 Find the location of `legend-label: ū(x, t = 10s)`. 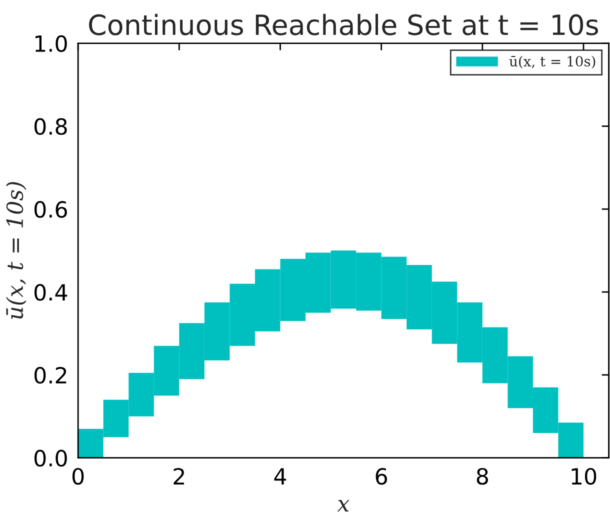

legend-label: ū(x, t = 10s) is located at coordinates (552, 62).